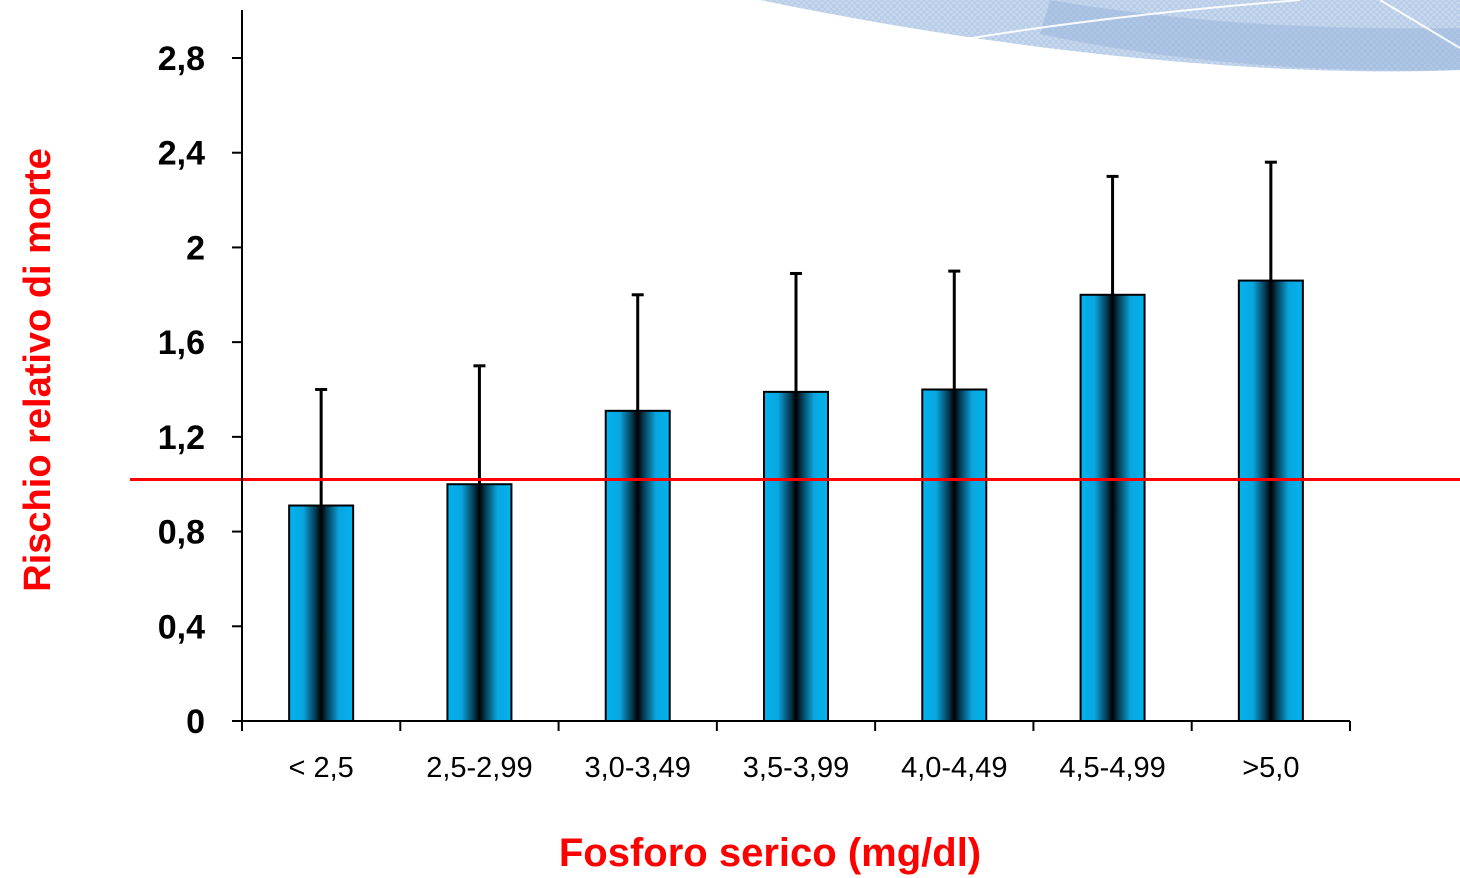 The height and width of the screenshot is (878, 1460). Describe the element at coordinates (181, 390) in the screenshot. I see `y-tick-labels: 0 0,4 0,8 1,2 1,6 2 2,4 2,8` at that location.